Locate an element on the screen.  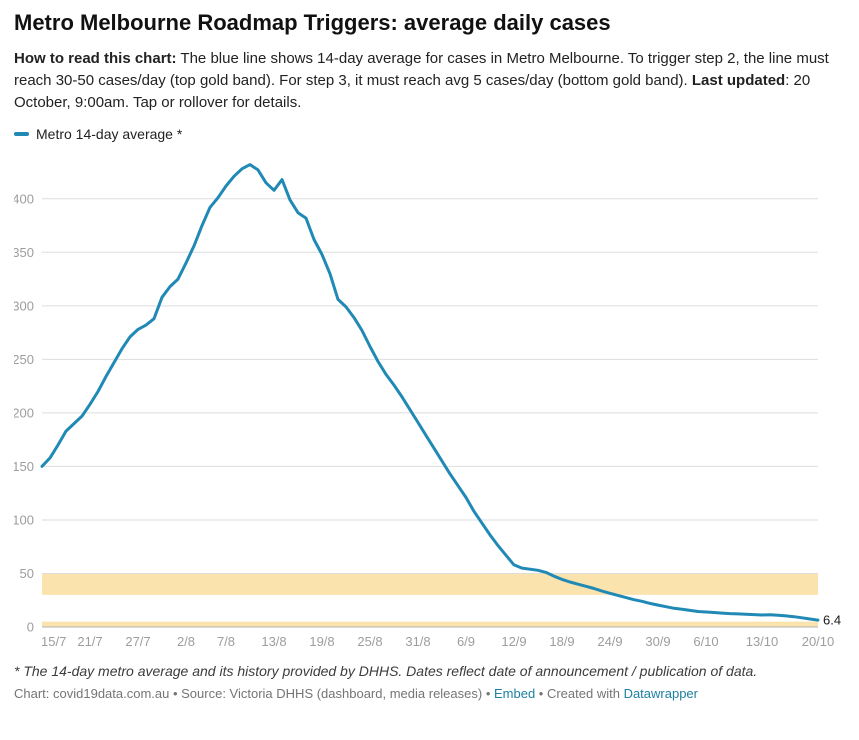
x-axis-label: 21/7 is located at coordinates (89, 641).